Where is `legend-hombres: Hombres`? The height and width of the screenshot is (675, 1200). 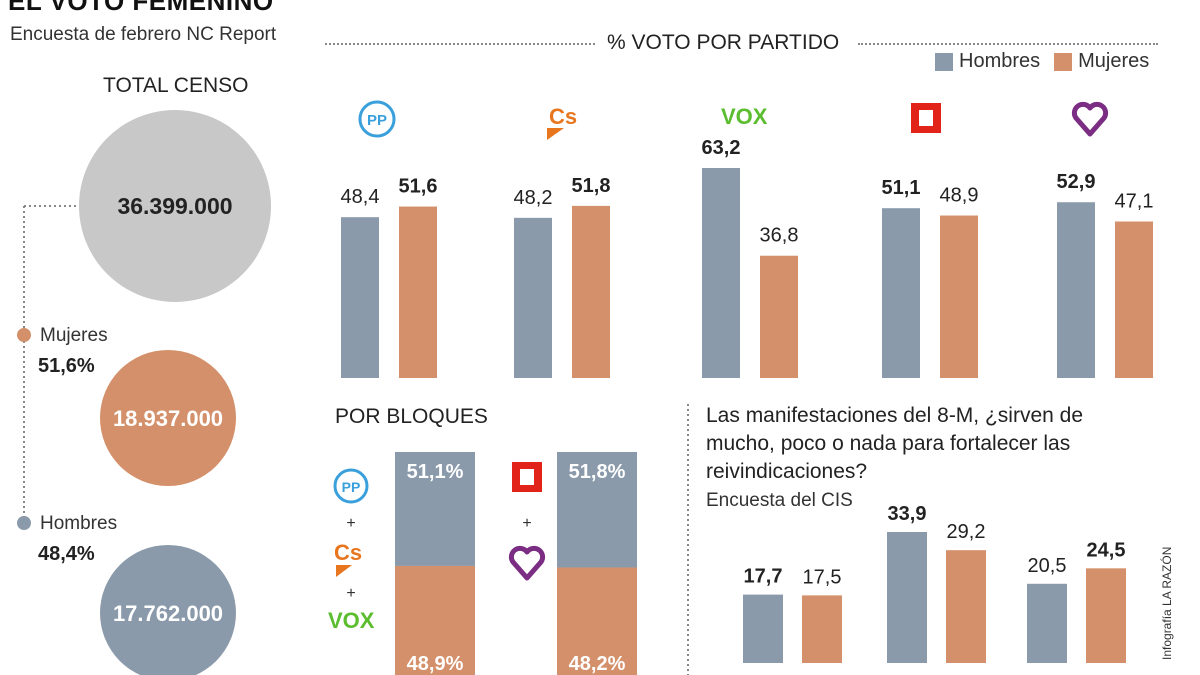
legend-hombres: Hombres is located at coordinates (1000, 61).